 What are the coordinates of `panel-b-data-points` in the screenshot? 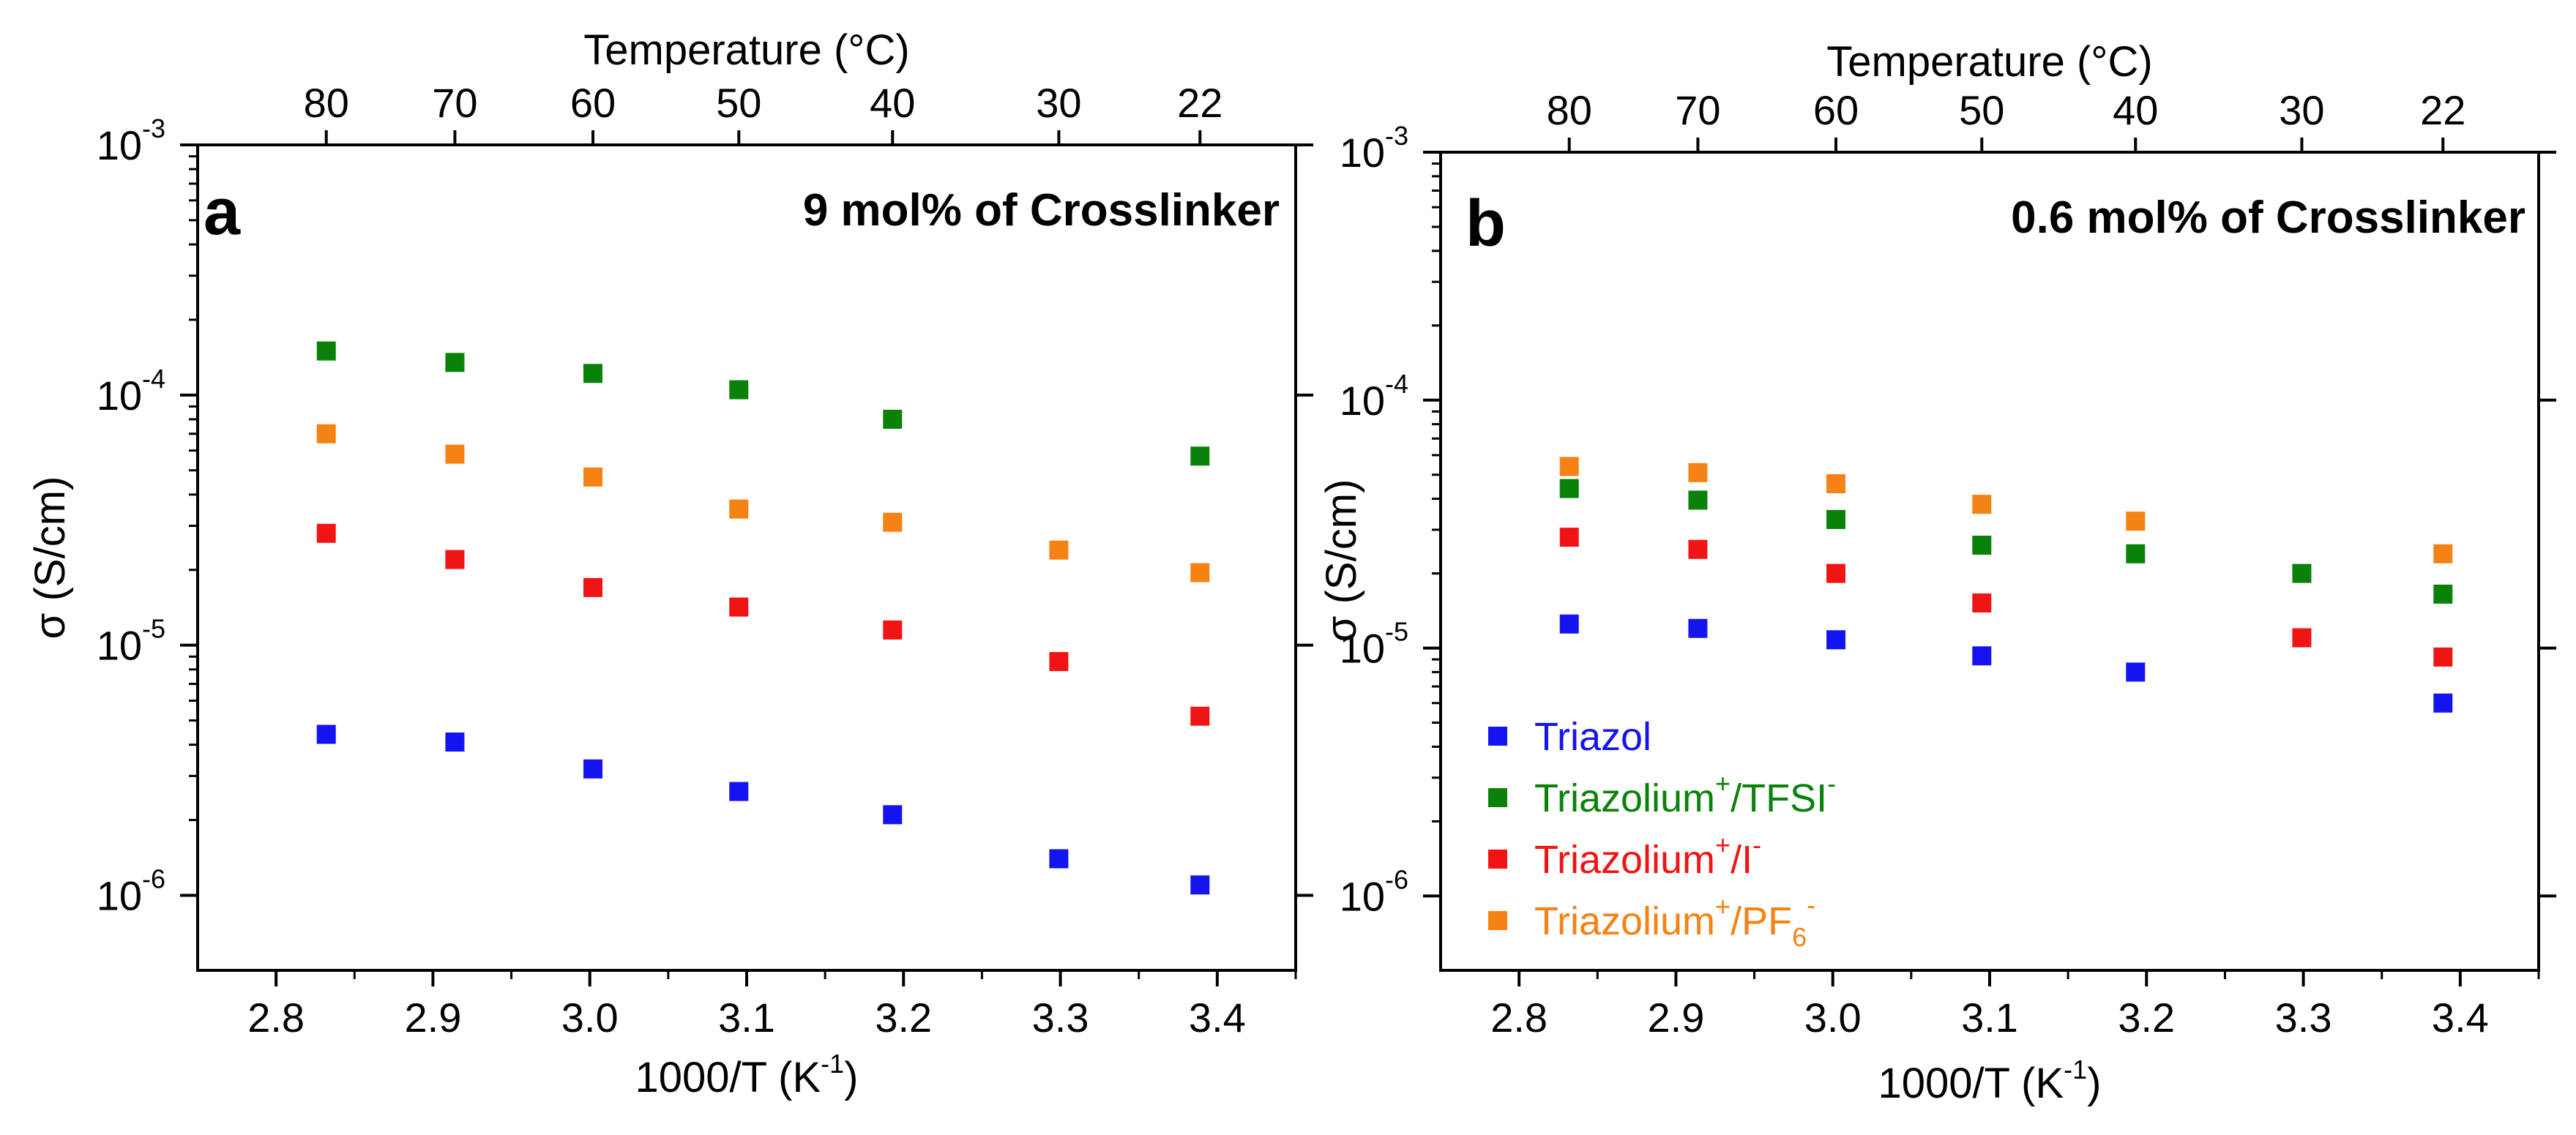 It's located at (2006, 585).